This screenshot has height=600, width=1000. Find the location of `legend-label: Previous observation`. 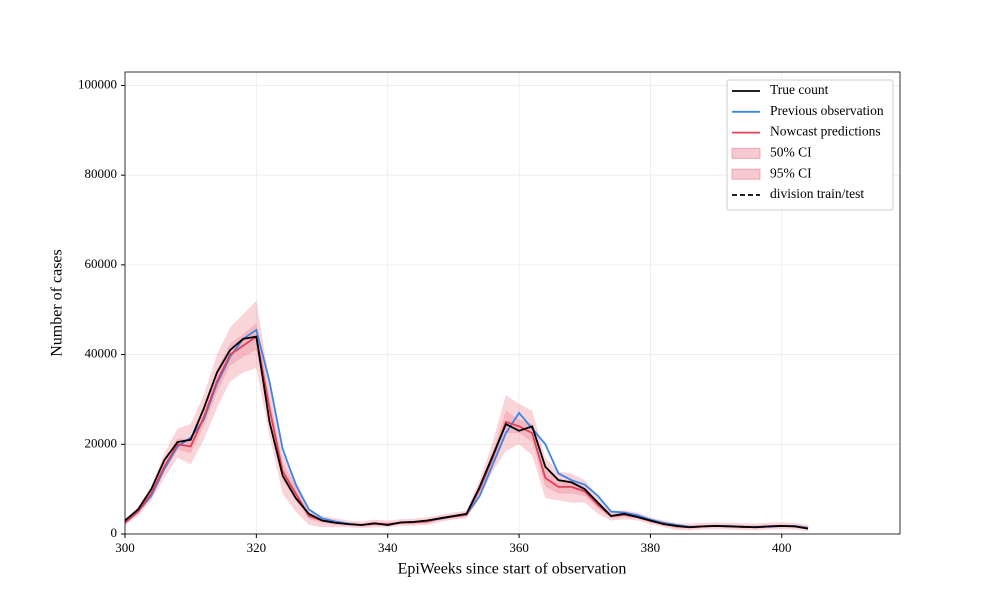

legend-label: Previous observation is located at coordinates (827, 110).